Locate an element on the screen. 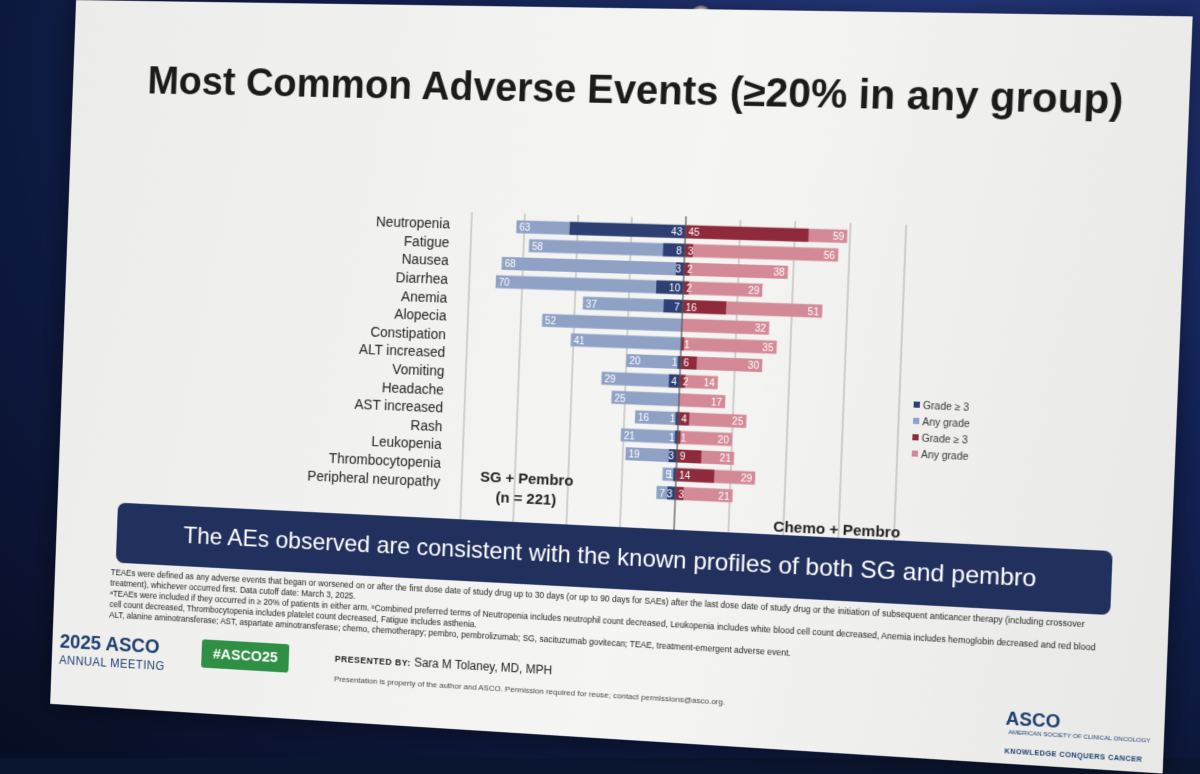 This screenshot has width=1200, height=774. category-label: Peripheral neuropathy is located at coordinates (374, 478).